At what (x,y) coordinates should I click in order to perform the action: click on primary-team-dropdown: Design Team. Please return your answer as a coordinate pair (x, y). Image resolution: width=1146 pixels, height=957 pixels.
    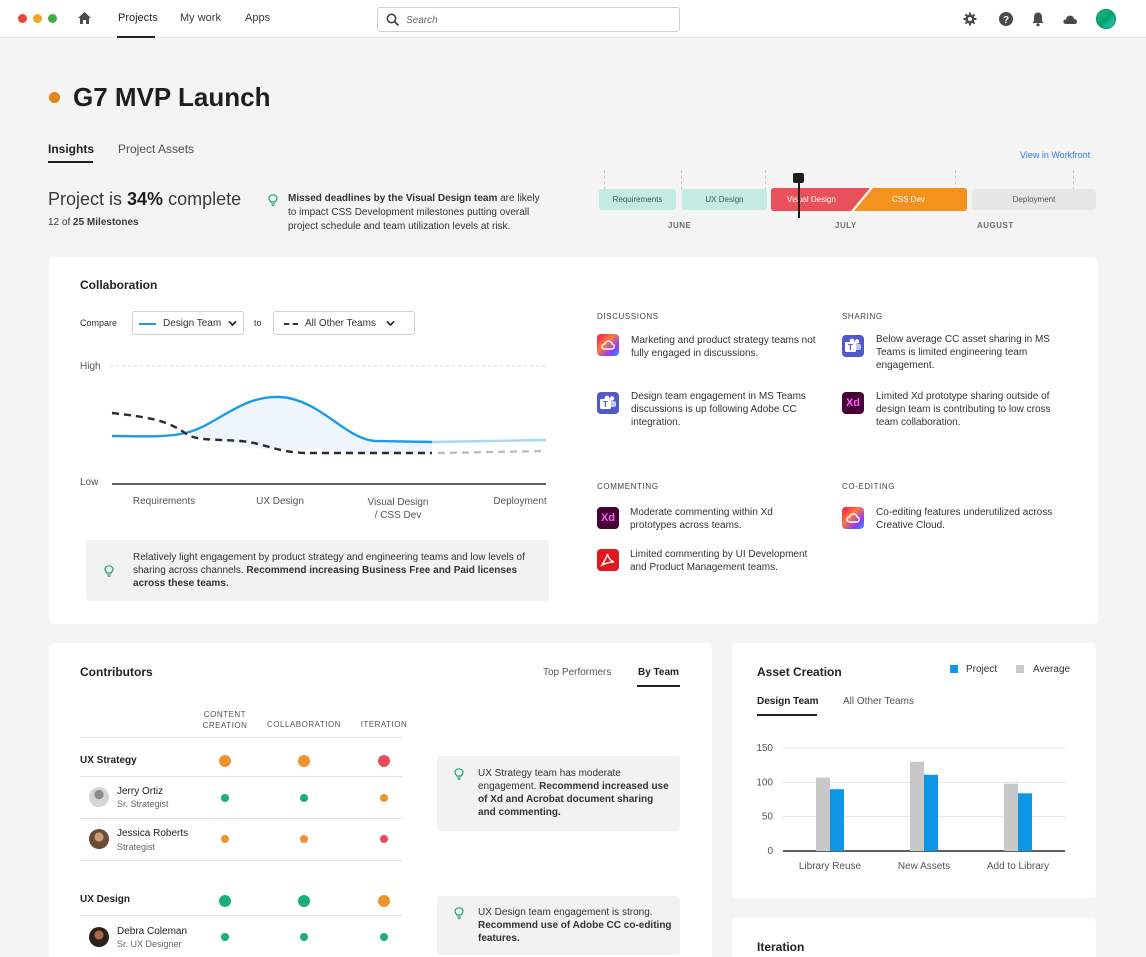
    Looking at the image, I should click on (188, 323).